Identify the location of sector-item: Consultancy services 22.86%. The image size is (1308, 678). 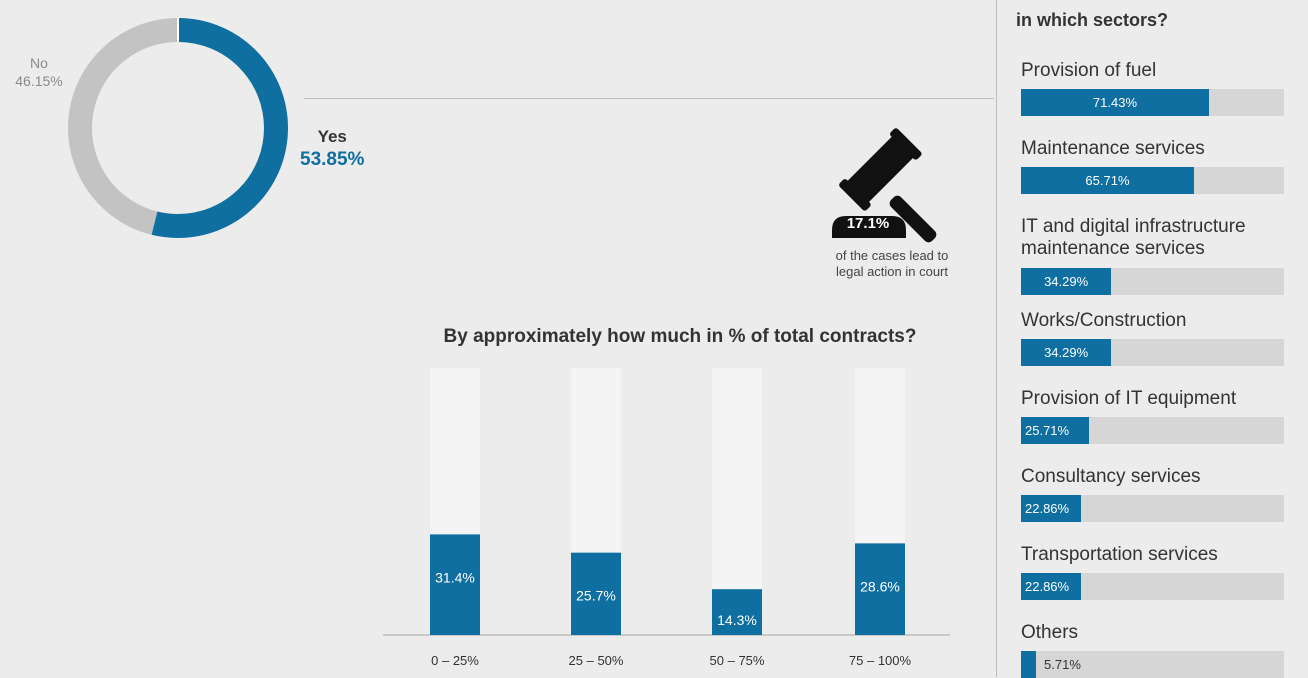
(1156, 494).